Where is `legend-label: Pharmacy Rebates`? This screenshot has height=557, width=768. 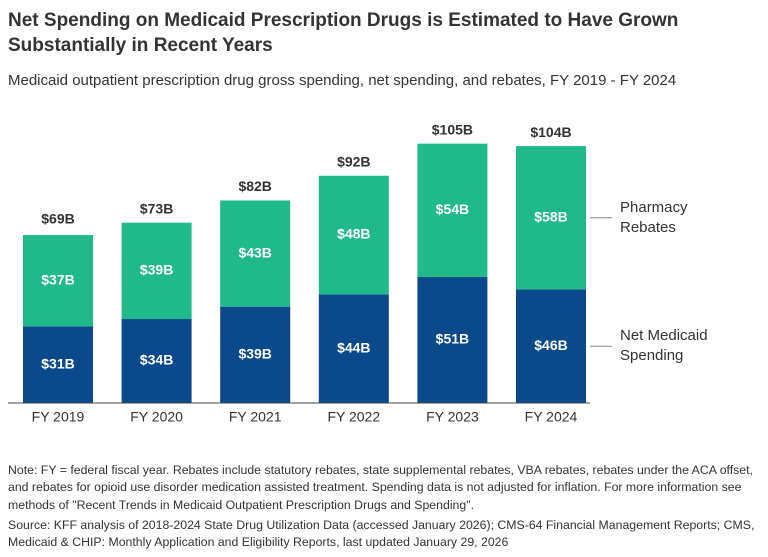
legend-label: Pharmacy Rebates is located at coordinates (654, 217).